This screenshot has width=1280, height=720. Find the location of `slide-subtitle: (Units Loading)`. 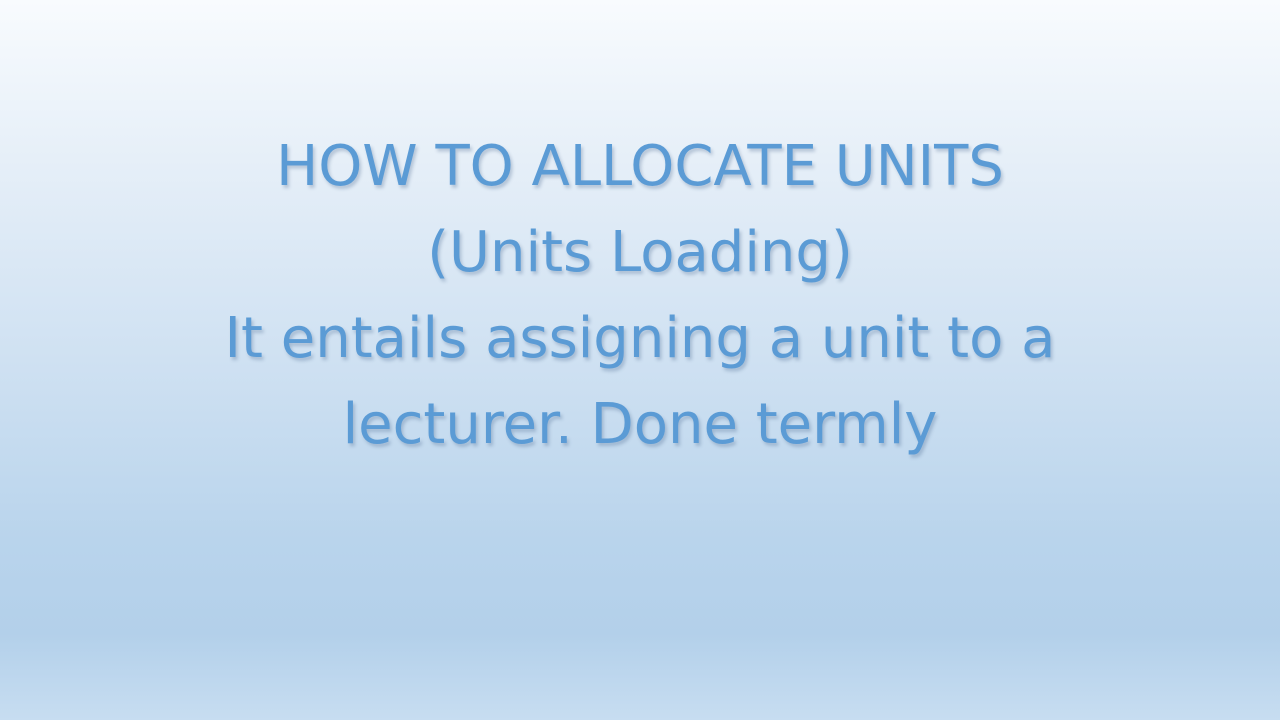

slide-subtitle: (Units Loading) is located at coordinates (640, 252).